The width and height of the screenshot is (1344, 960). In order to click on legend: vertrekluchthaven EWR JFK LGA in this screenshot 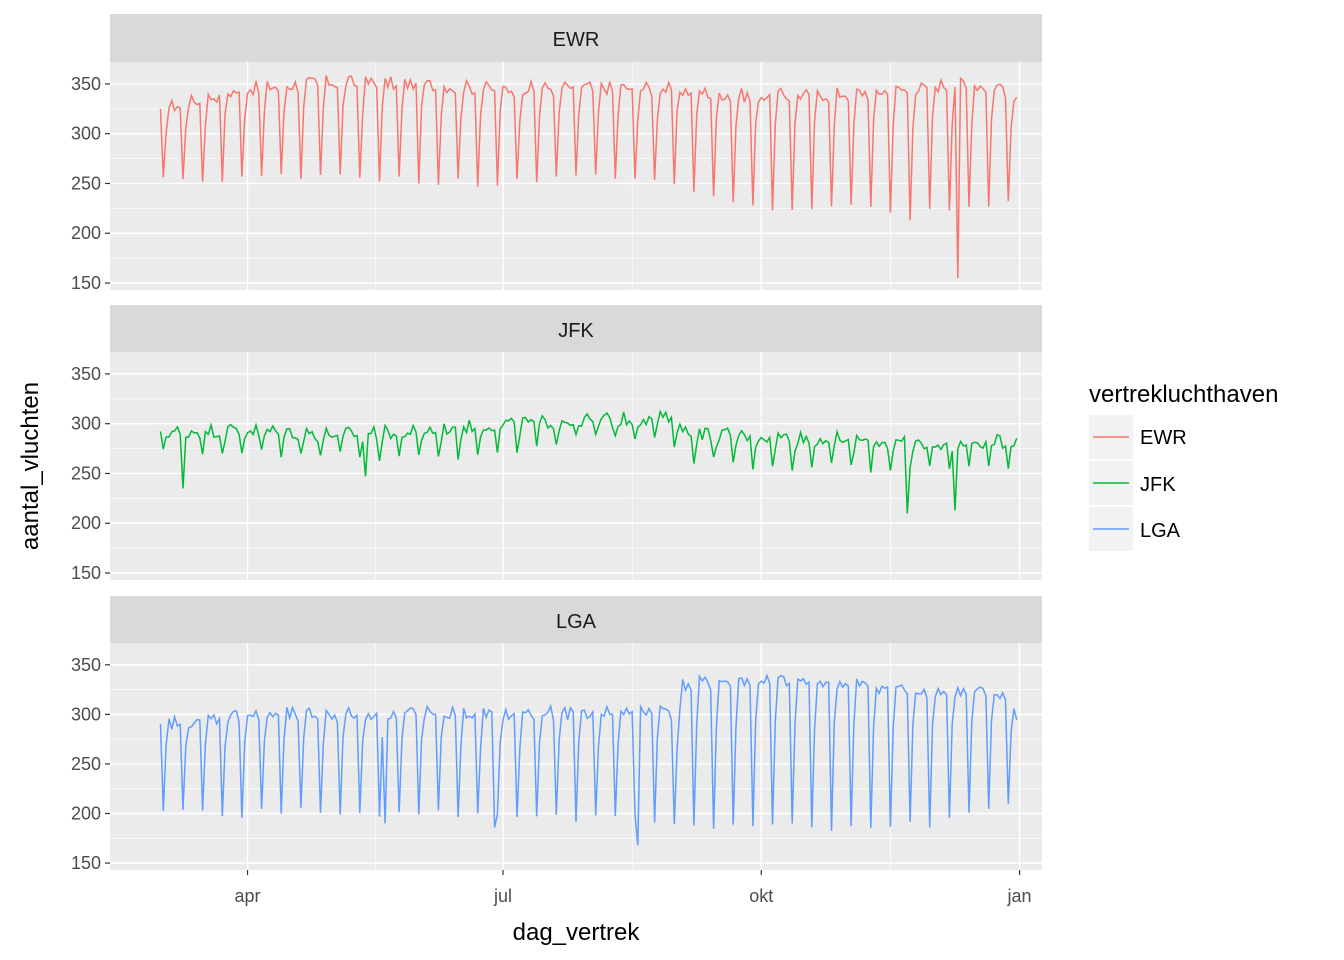, I will do `click(1183, 466)`.